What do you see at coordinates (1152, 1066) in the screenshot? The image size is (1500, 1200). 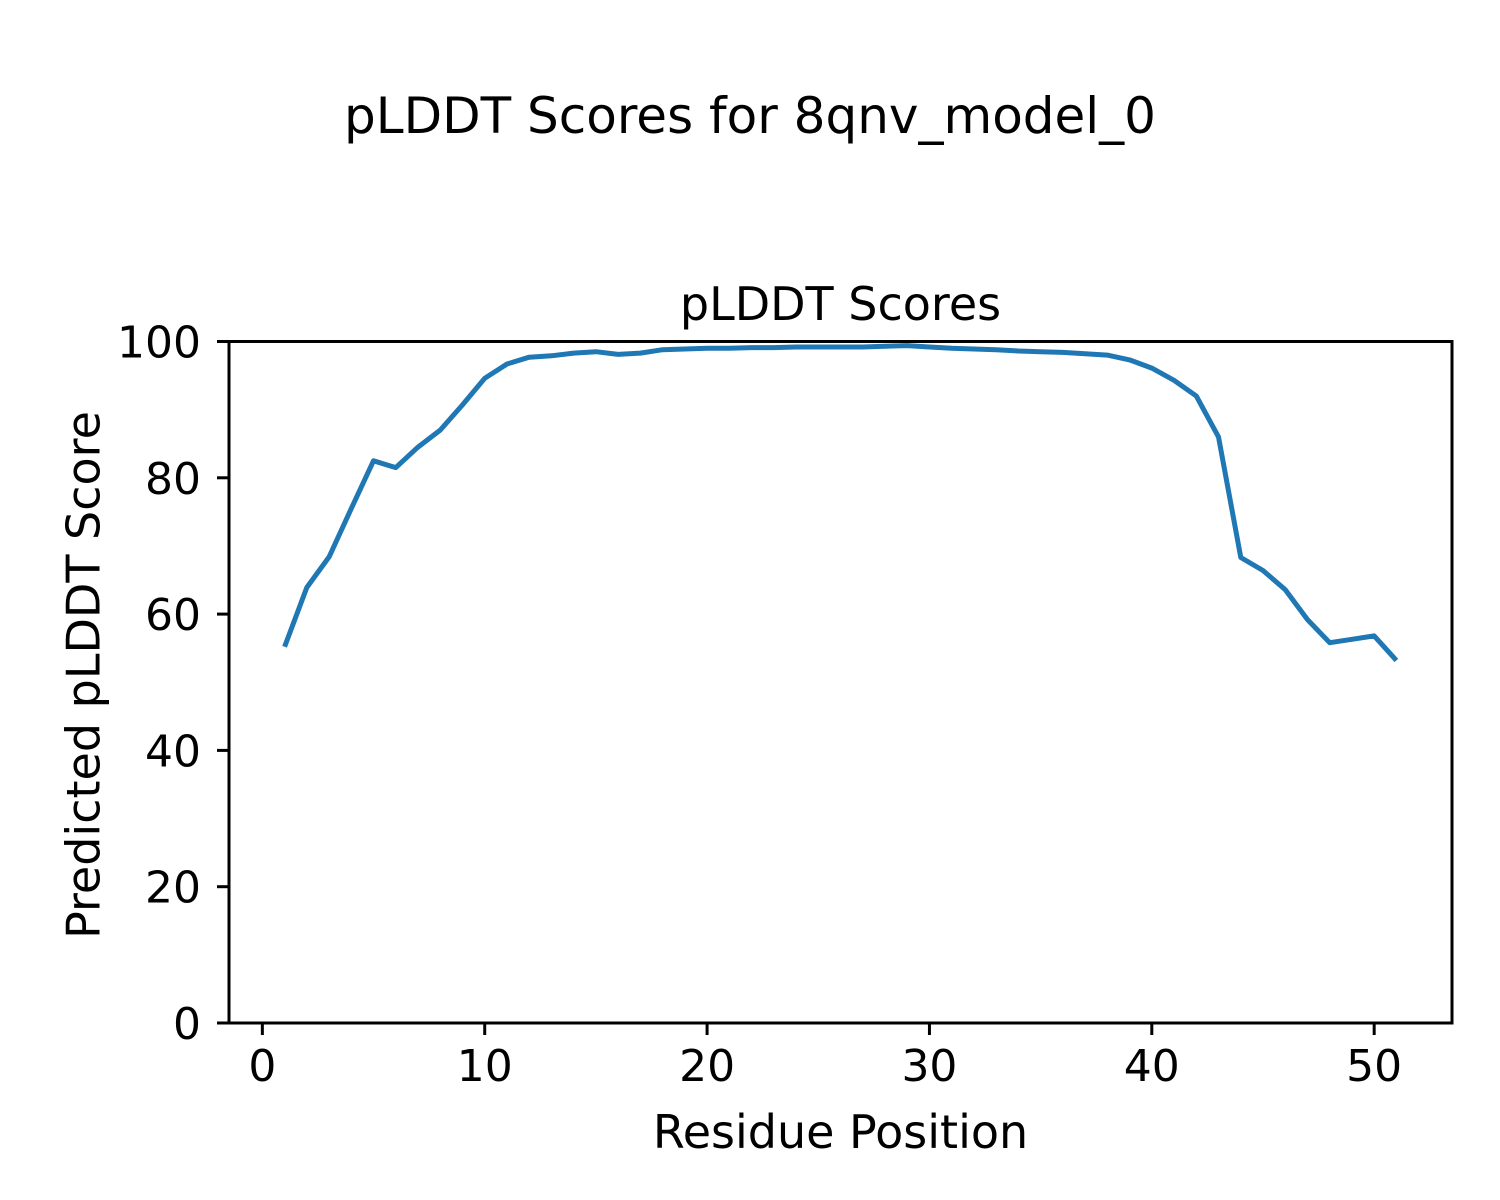 I see `x-tick-label: 40` at bounding box center [1152, 1066].